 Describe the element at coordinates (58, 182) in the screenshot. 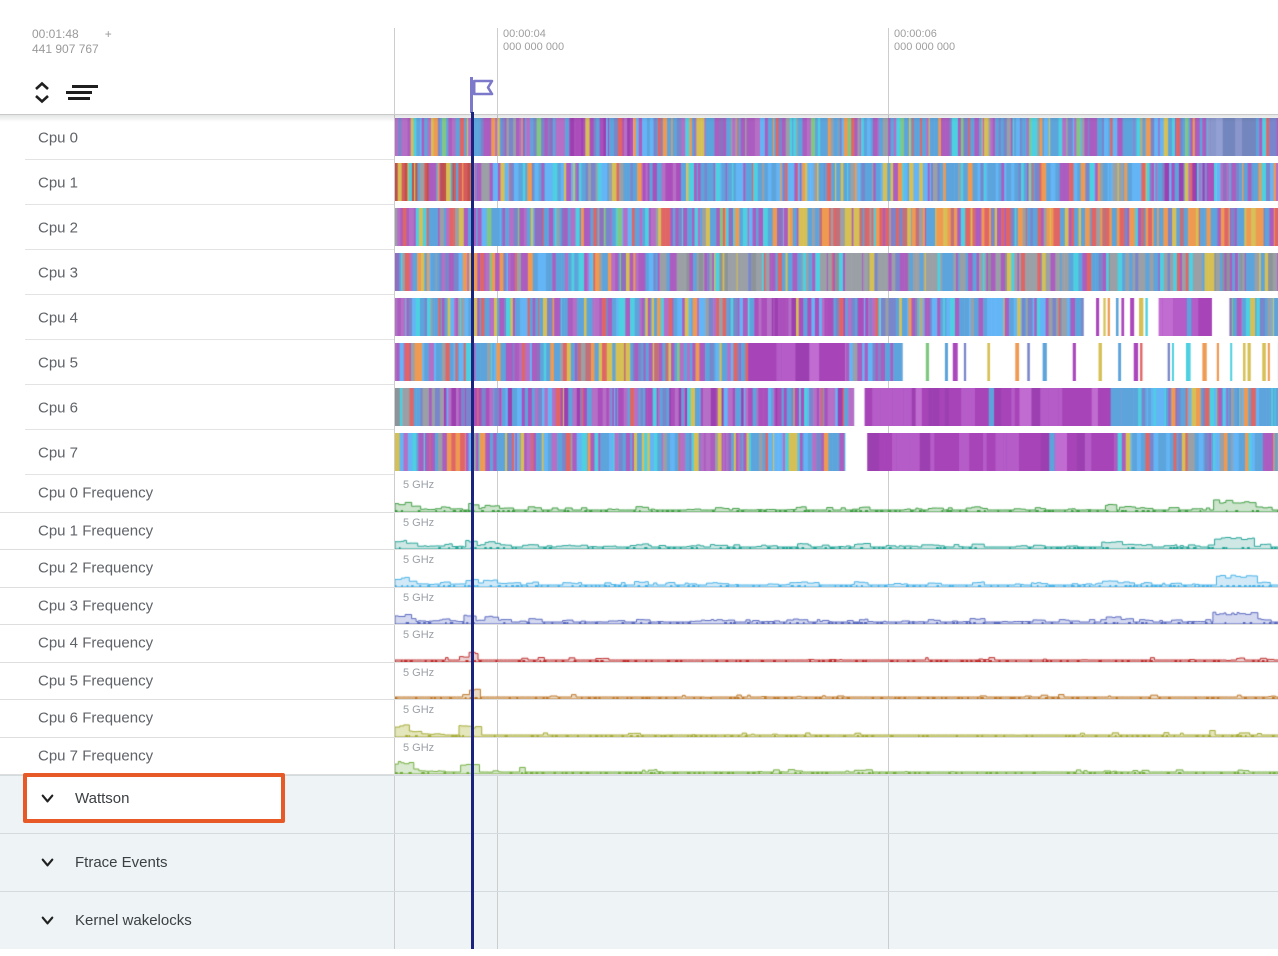

I see `track-label: Cpu 1` at that location.